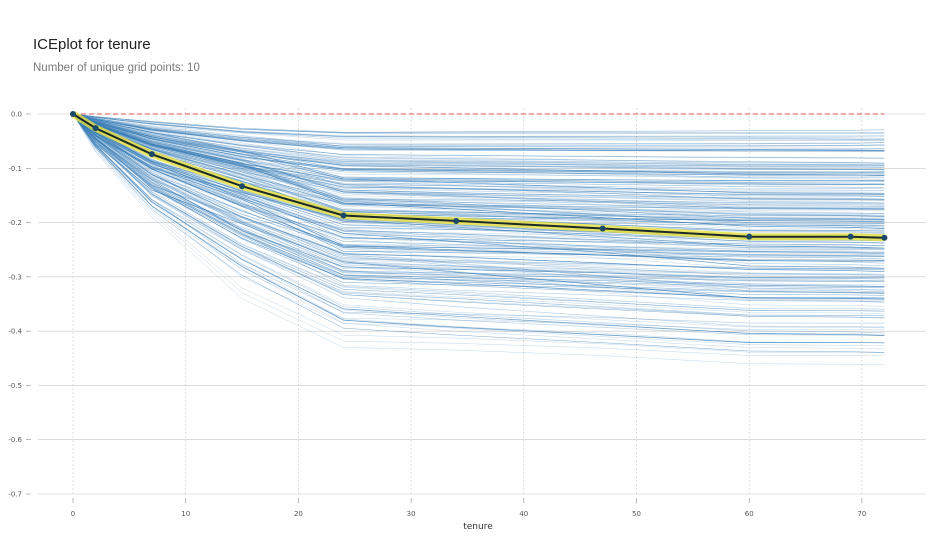 Image resolution: width=940 pixels, height=538 pixels. I want to click on chart-title: ICEplot for tenure, so click(92, 44).